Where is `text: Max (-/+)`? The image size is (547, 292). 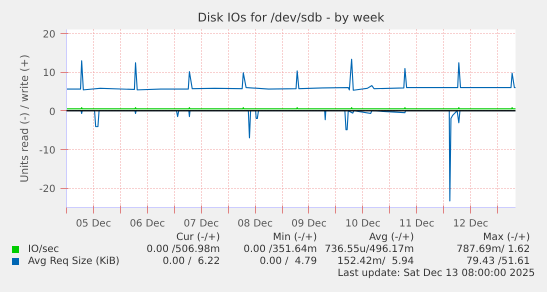
text: Max (-/+) is located at coordinates (506, 238).